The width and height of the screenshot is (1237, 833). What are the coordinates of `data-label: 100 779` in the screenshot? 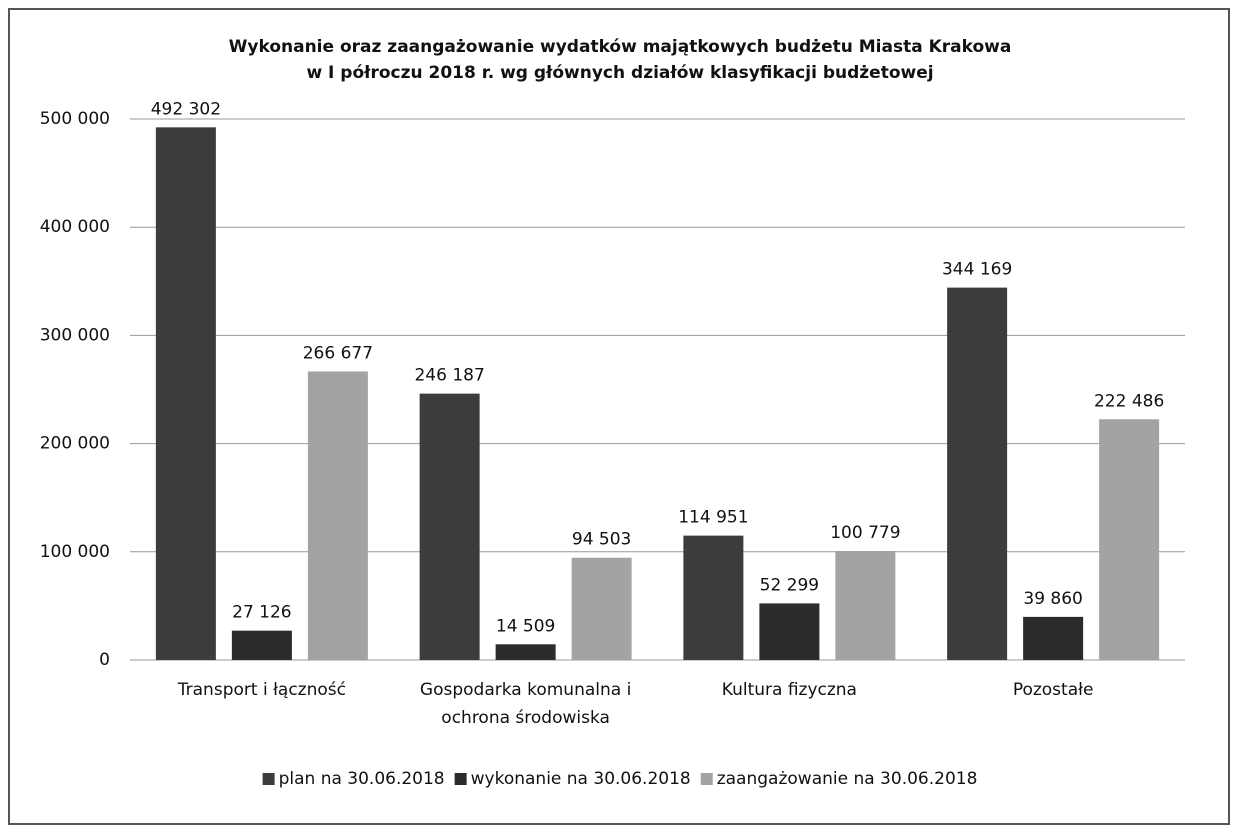 It's located at (865, 533).